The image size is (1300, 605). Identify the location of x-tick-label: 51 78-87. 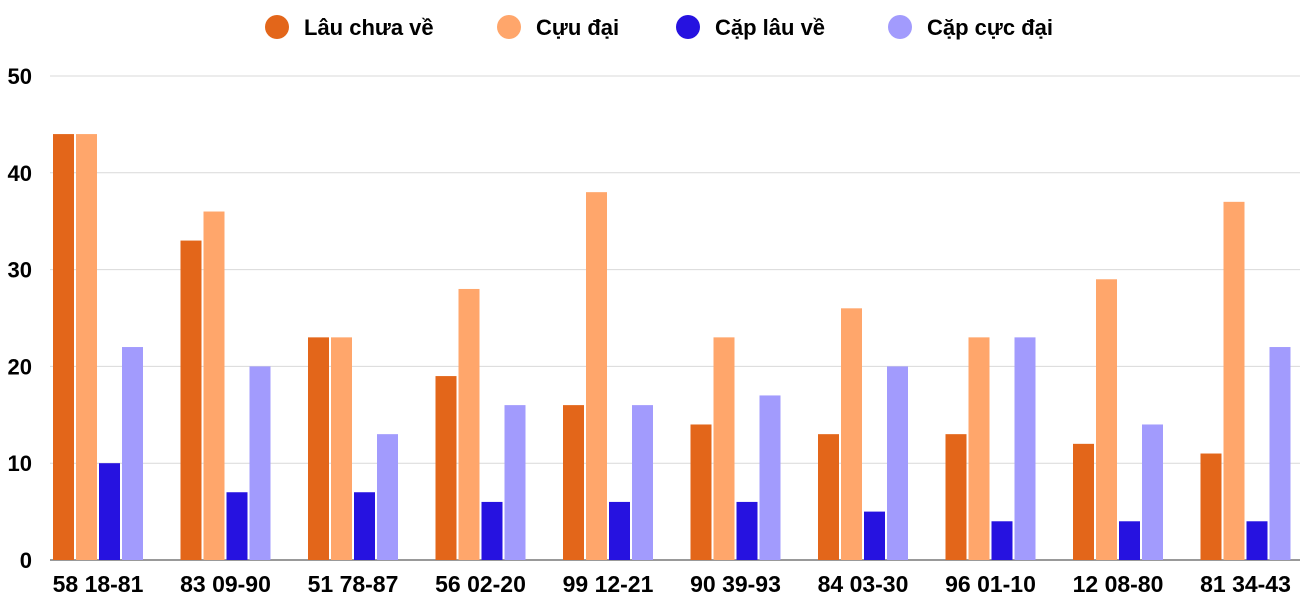
(353, 584).